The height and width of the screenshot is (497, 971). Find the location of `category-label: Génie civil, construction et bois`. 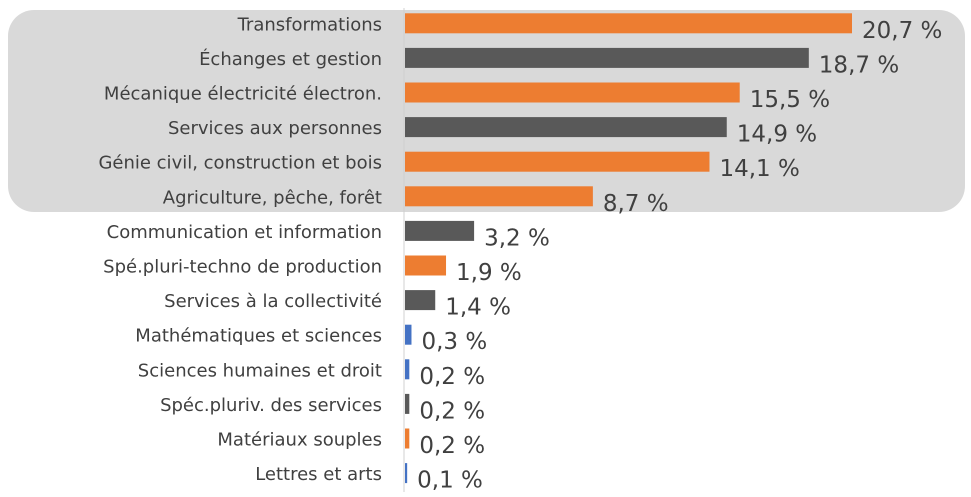

category-label: Génie civil, construction et bois is located at coordinates (240, 163).